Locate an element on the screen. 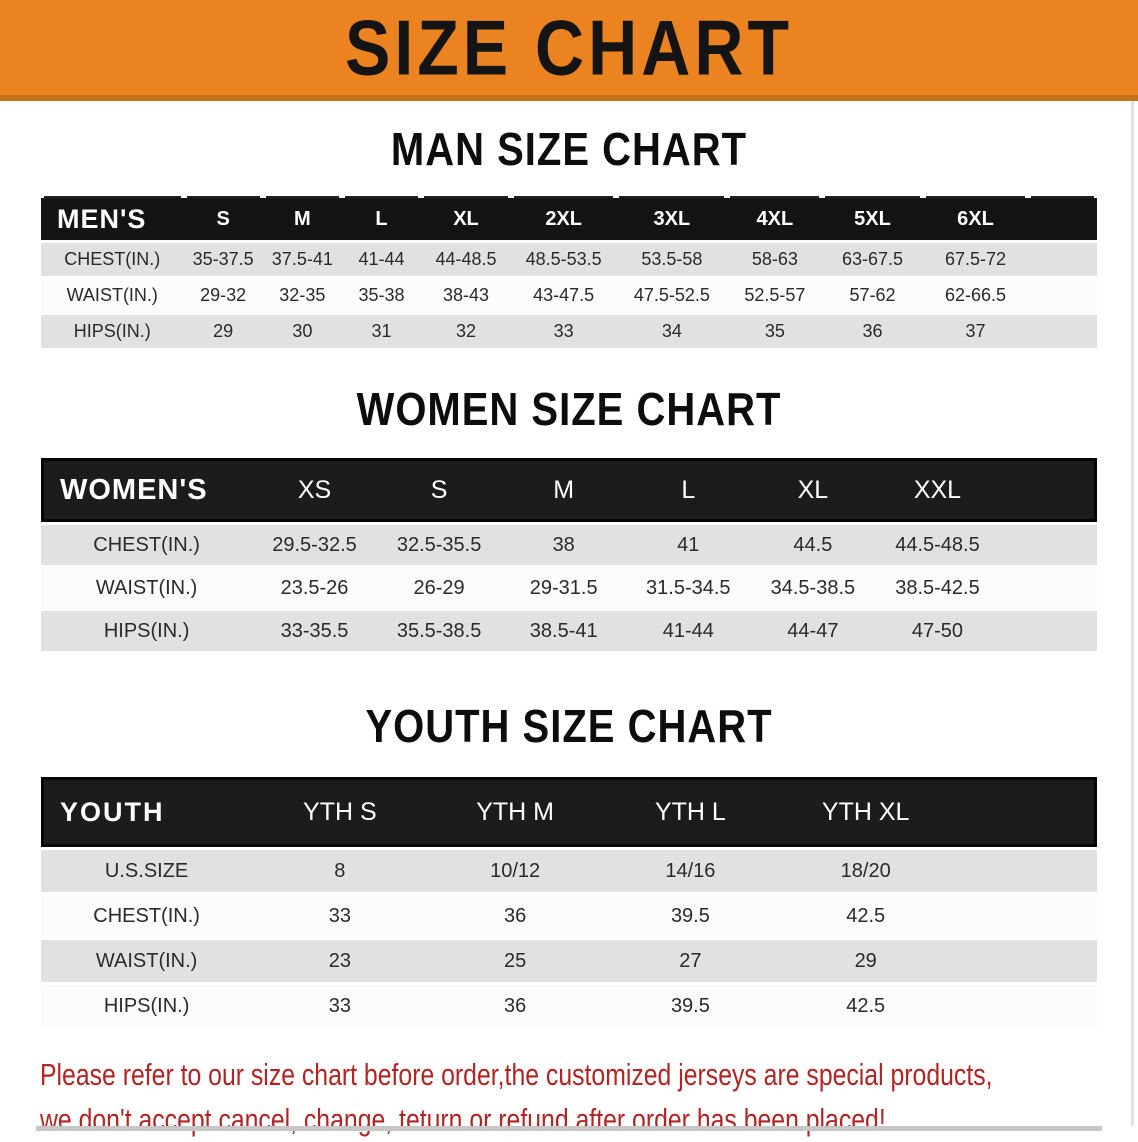 Image resolution: width=1138 pixels, height=1142 pixels. size-value: 35 is located at coordinates (775, 331).